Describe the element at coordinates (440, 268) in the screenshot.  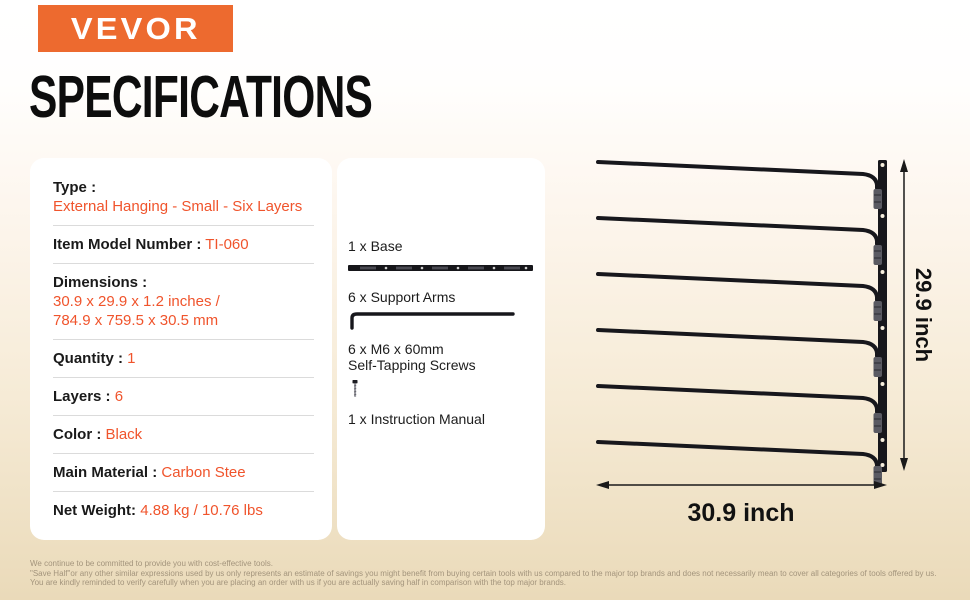
I see `base-bar-icon` at that location.